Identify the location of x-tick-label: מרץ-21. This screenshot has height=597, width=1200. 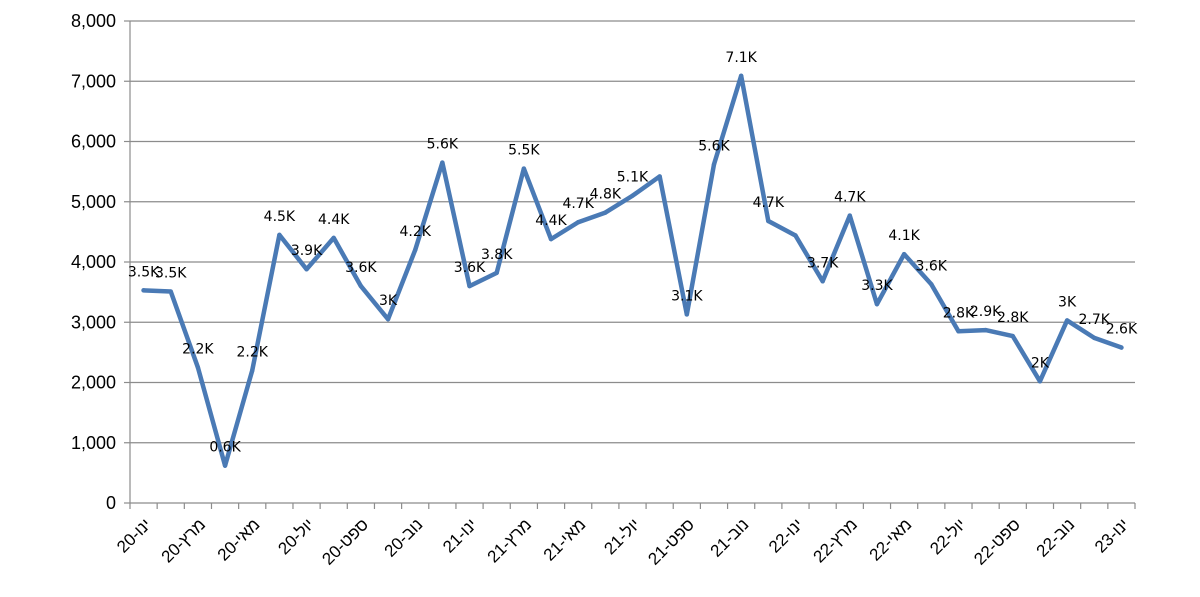
(510, 541).